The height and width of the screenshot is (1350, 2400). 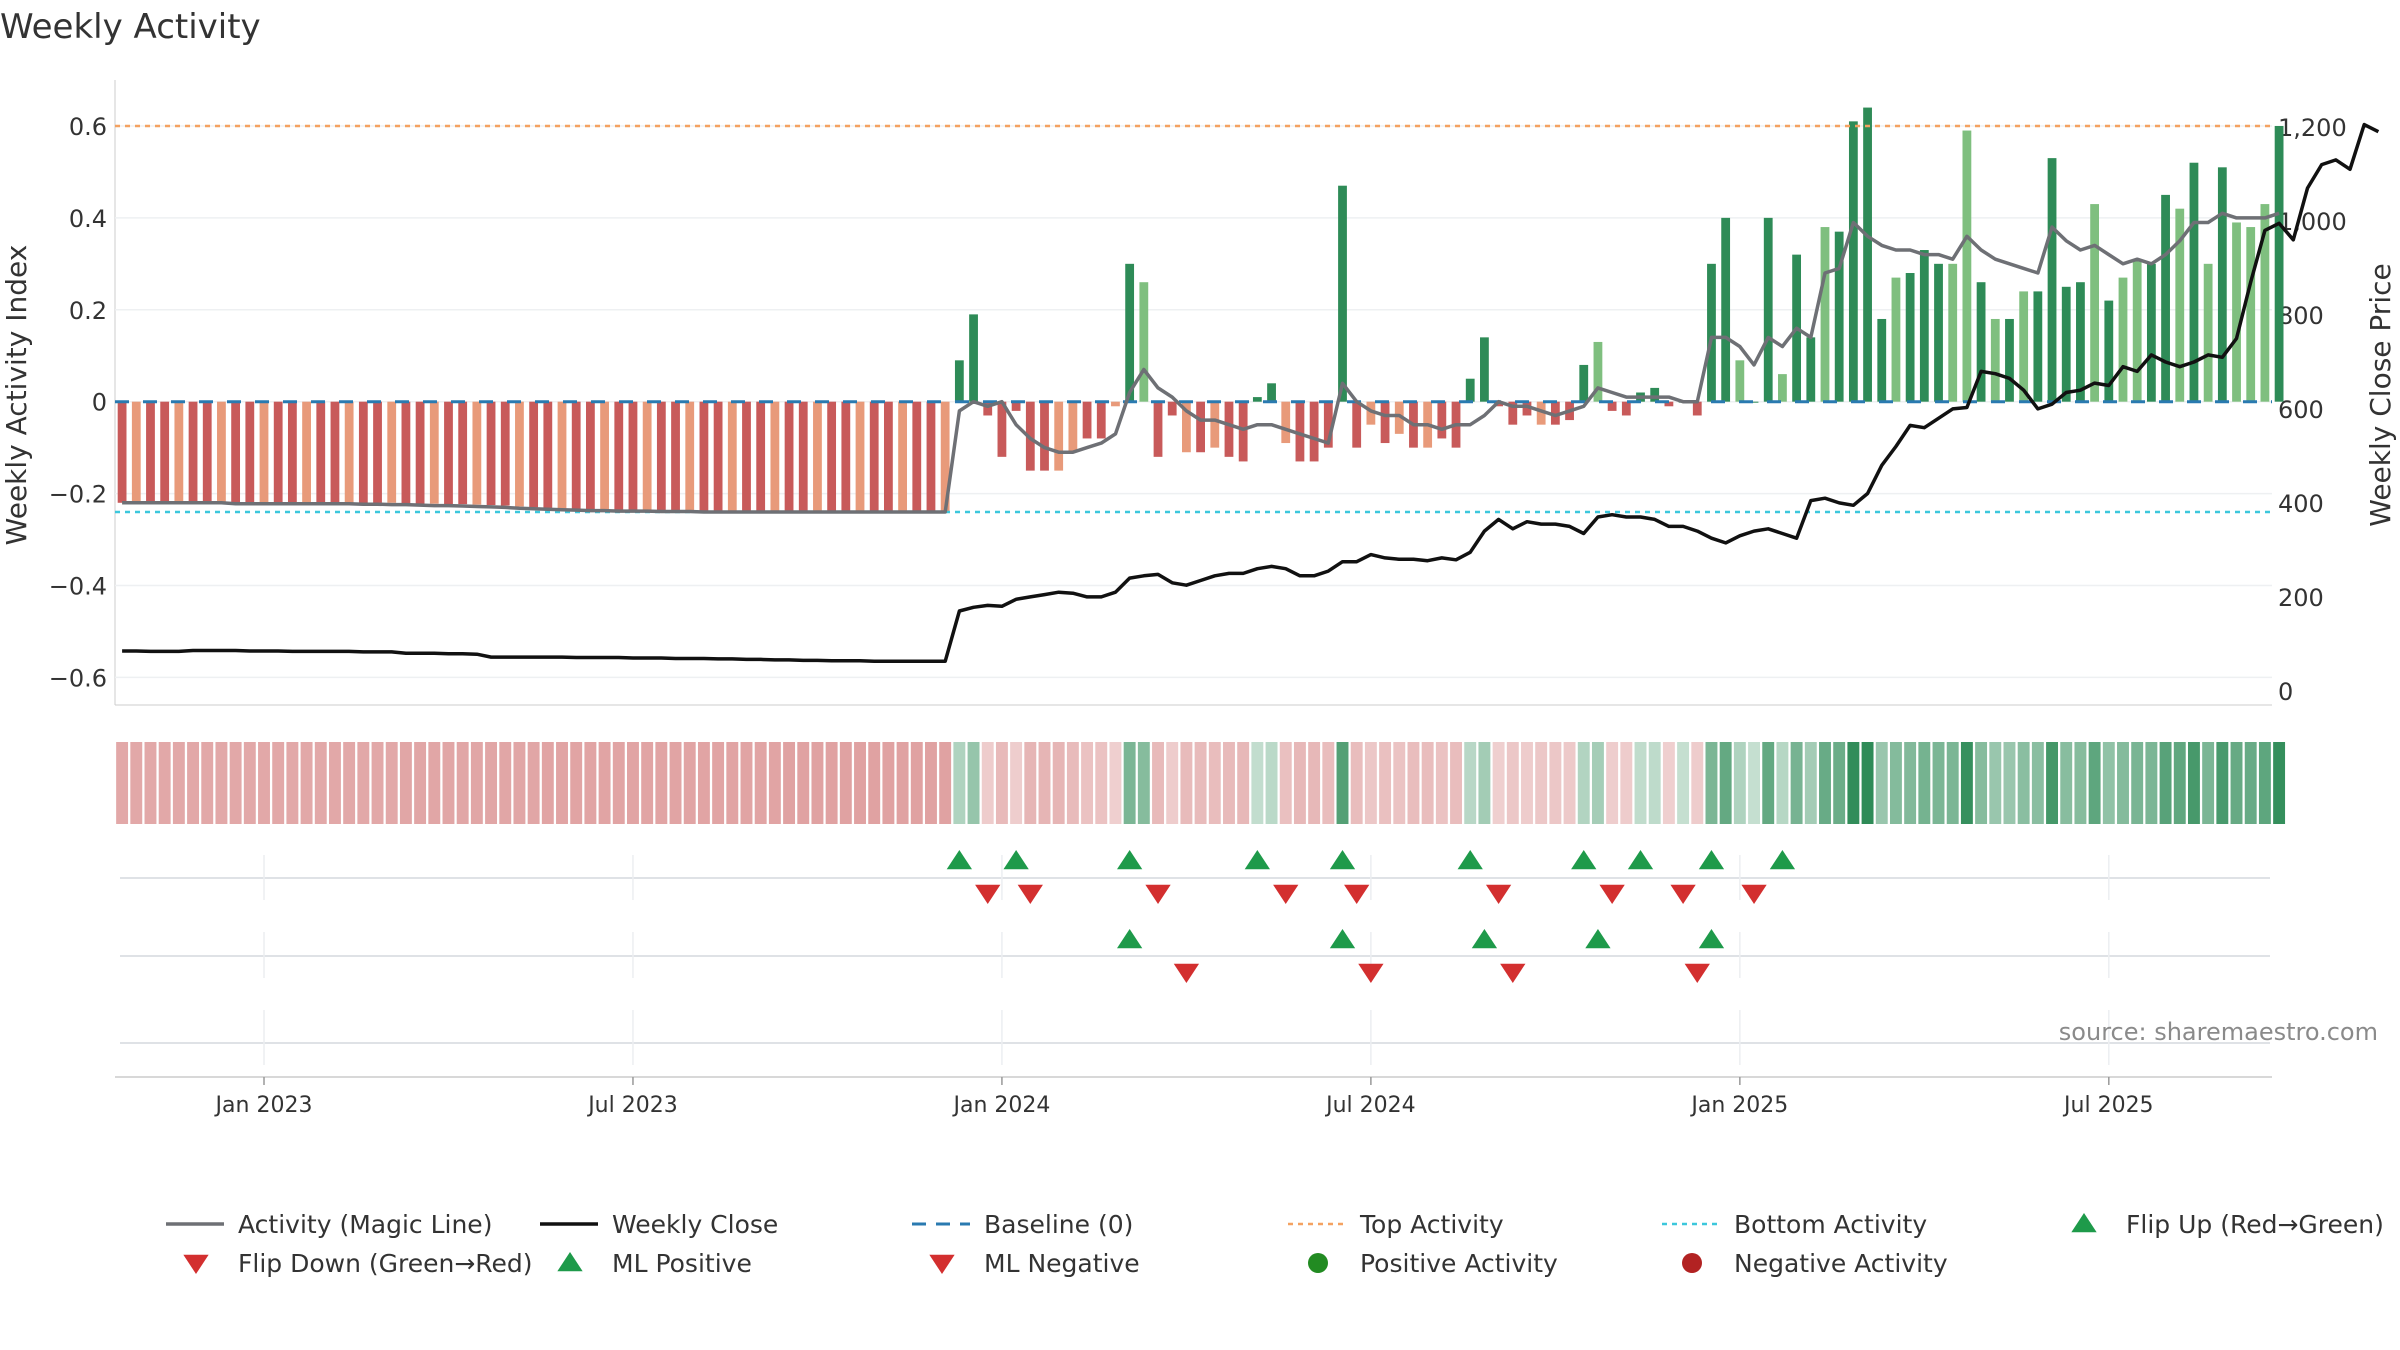 What do you see at coordinates (1000, 1105) in the screenshot?
I see `x-tick-label: Jan 2024` at bounding box center [1000, 1105].